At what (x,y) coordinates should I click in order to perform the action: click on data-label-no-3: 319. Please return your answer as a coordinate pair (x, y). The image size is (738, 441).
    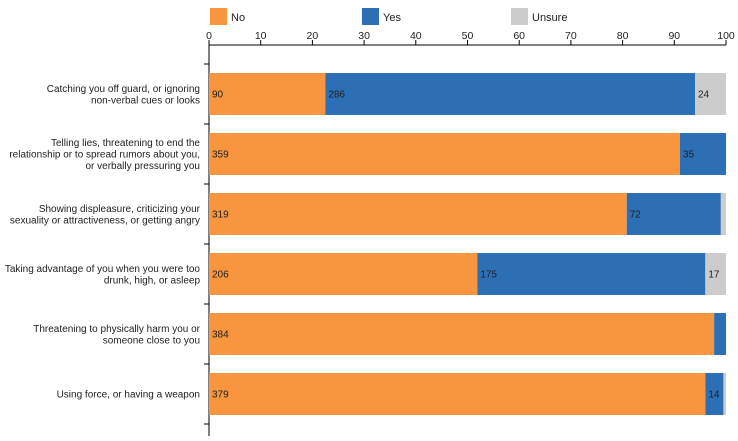
    Looking at the image, I should click on (220, 215).